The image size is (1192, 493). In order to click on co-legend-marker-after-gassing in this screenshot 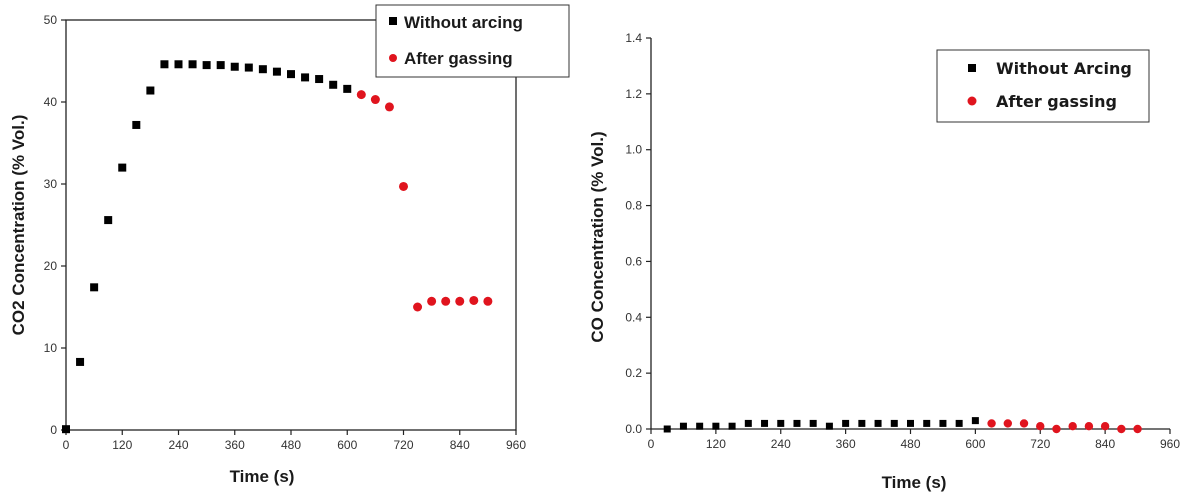, I will do `click(972, 101)`.